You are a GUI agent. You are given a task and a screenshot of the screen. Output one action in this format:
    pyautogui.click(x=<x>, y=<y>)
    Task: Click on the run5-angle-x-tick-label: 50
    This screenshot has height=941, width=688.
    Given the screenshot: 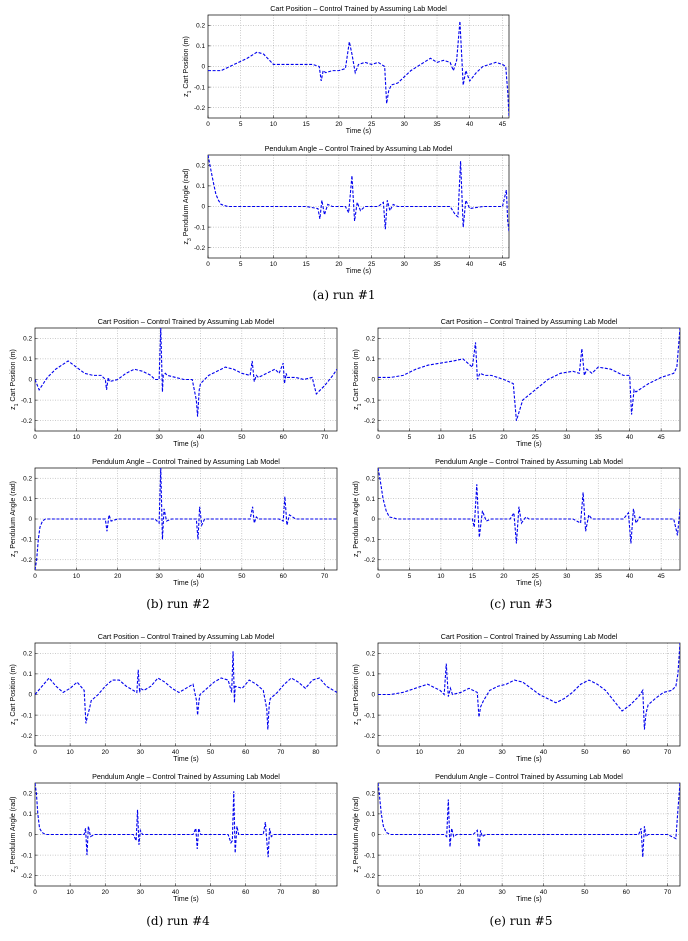 What is the action you would take?
    pyautogui.click(x=585, y=892)
    